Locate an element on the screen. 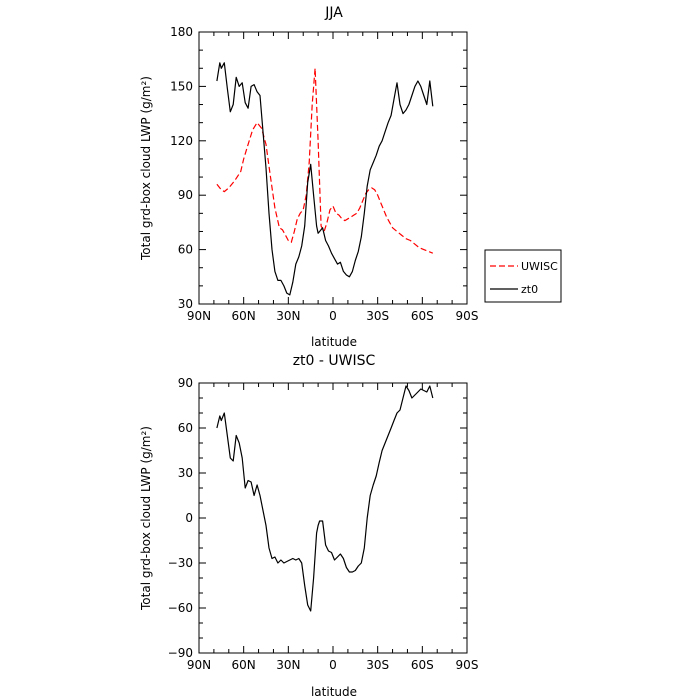 The image size is (700, 700). y-tick-label: 0 is located at coordinates (189, 518).